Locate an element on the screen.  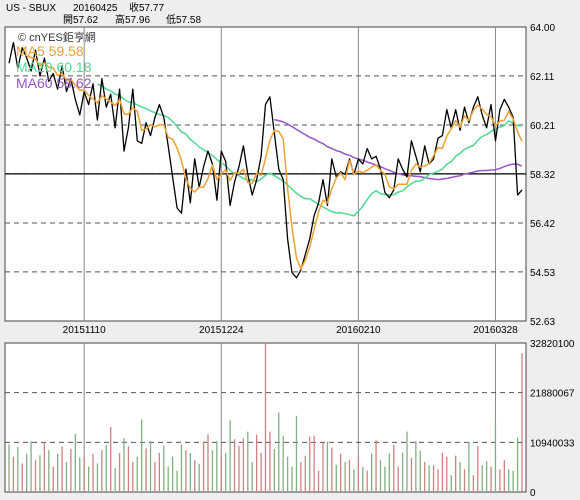
price-y-tick-label: 52.63 is located at coordinates (542, 322).